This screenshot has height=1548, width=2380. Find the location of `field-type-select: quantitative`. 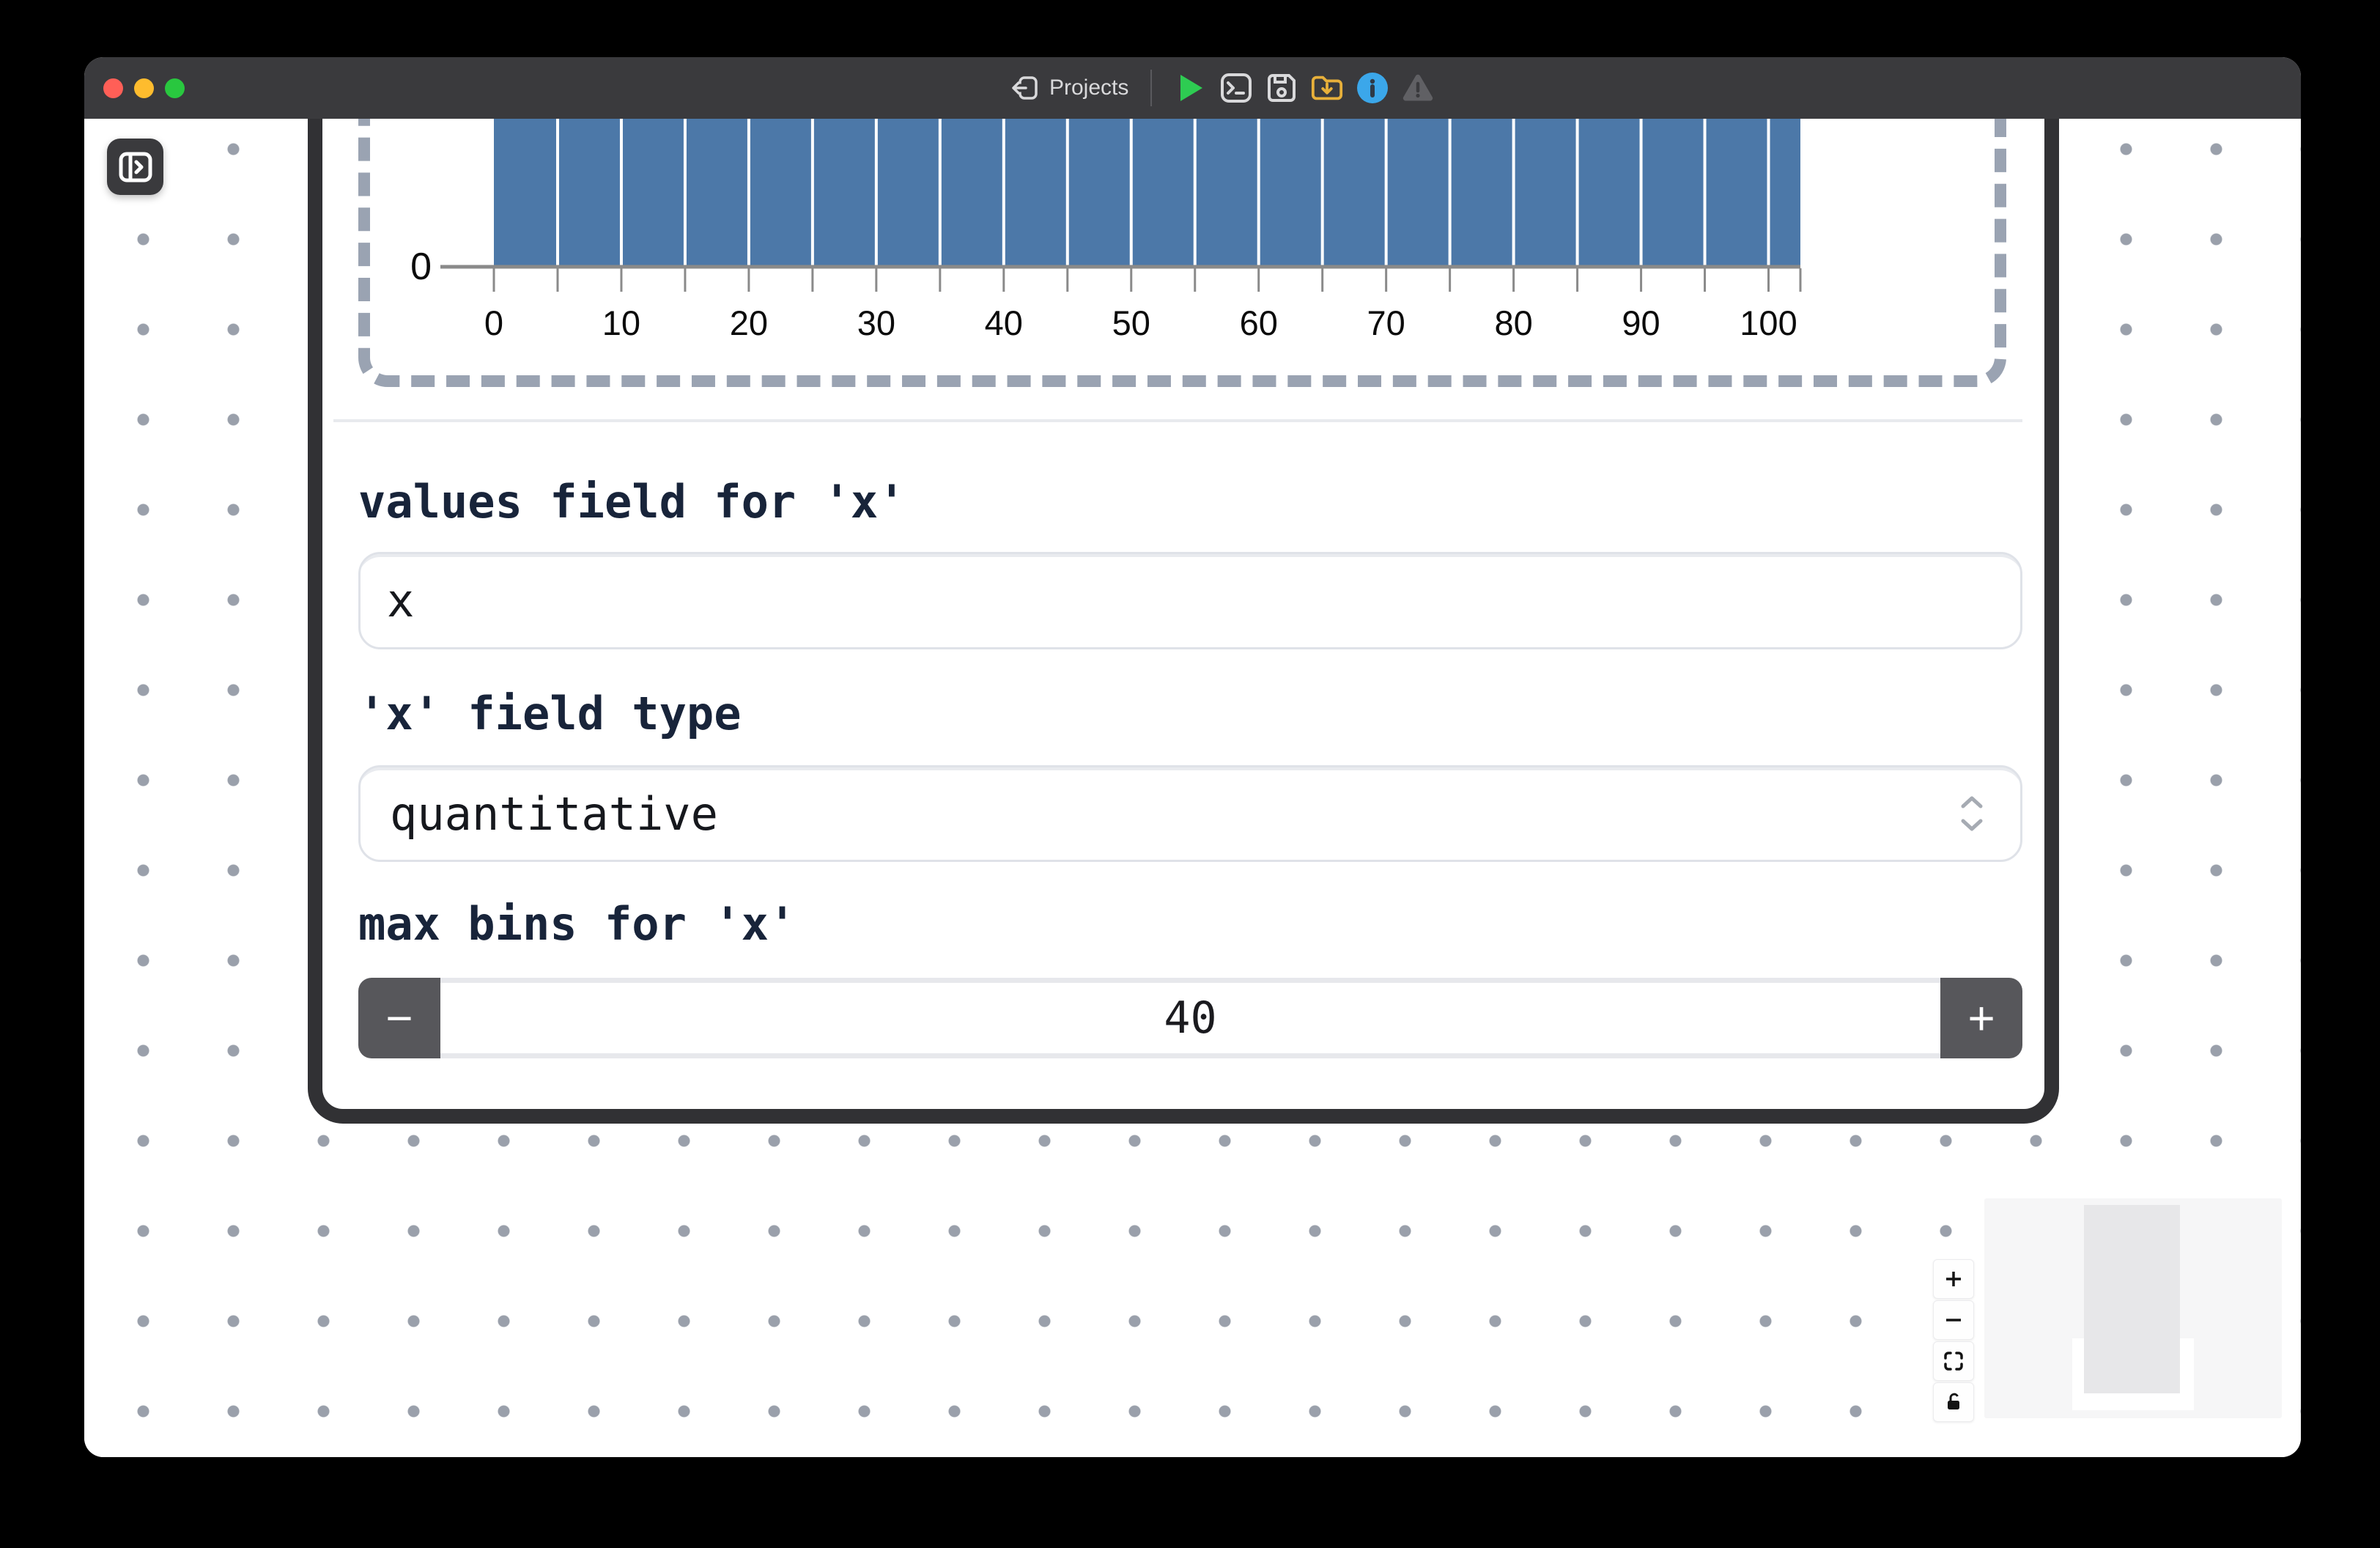

field-type-select: quantitative is located at coordinates (1190, 813).